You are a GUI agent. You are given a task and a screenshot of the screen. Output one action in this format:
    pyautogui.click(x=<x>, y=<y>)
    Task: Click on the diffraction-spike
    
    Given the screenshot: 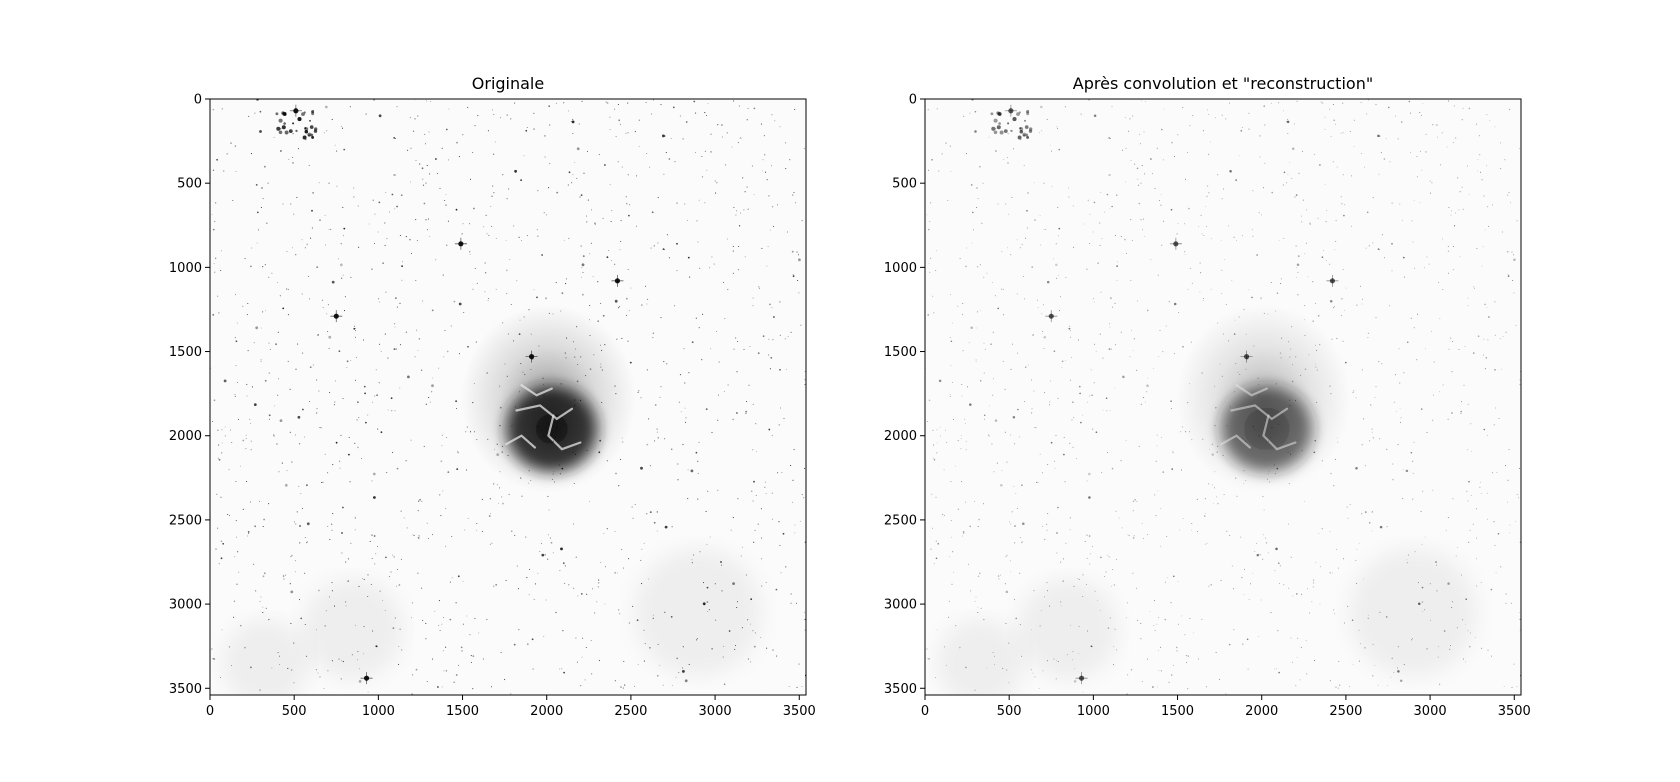 What is the action you would take?
    pyautogui.click(x=1175, y=243)
    